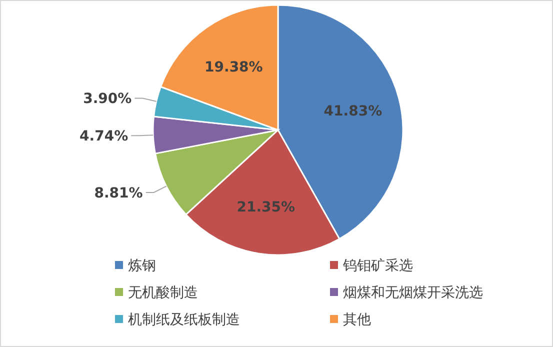 The height and width of the screenshot is (347, 553). Describe the element at coordinates (104, 136) in the screenshot. I see `data-label: 4.74%` at that location.